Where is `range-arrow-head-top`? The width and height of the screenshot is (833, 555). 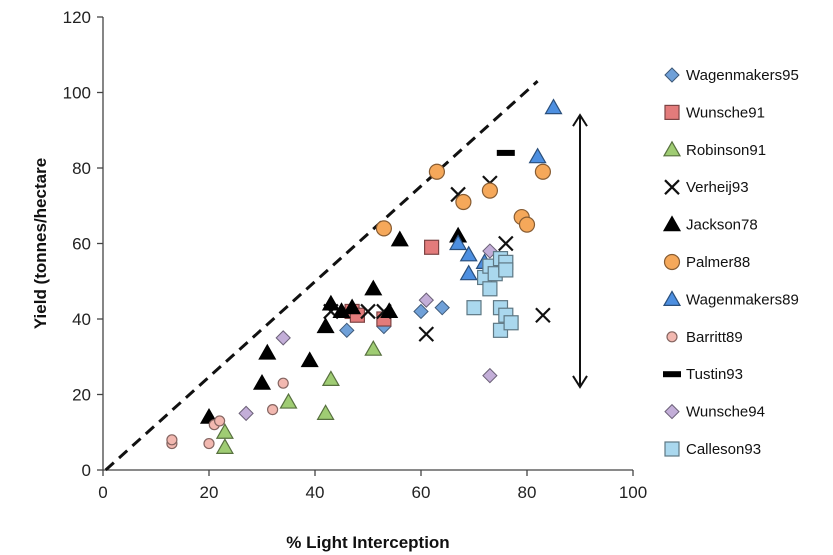 range-arrow-head-top is located at coordinates (580, 120).